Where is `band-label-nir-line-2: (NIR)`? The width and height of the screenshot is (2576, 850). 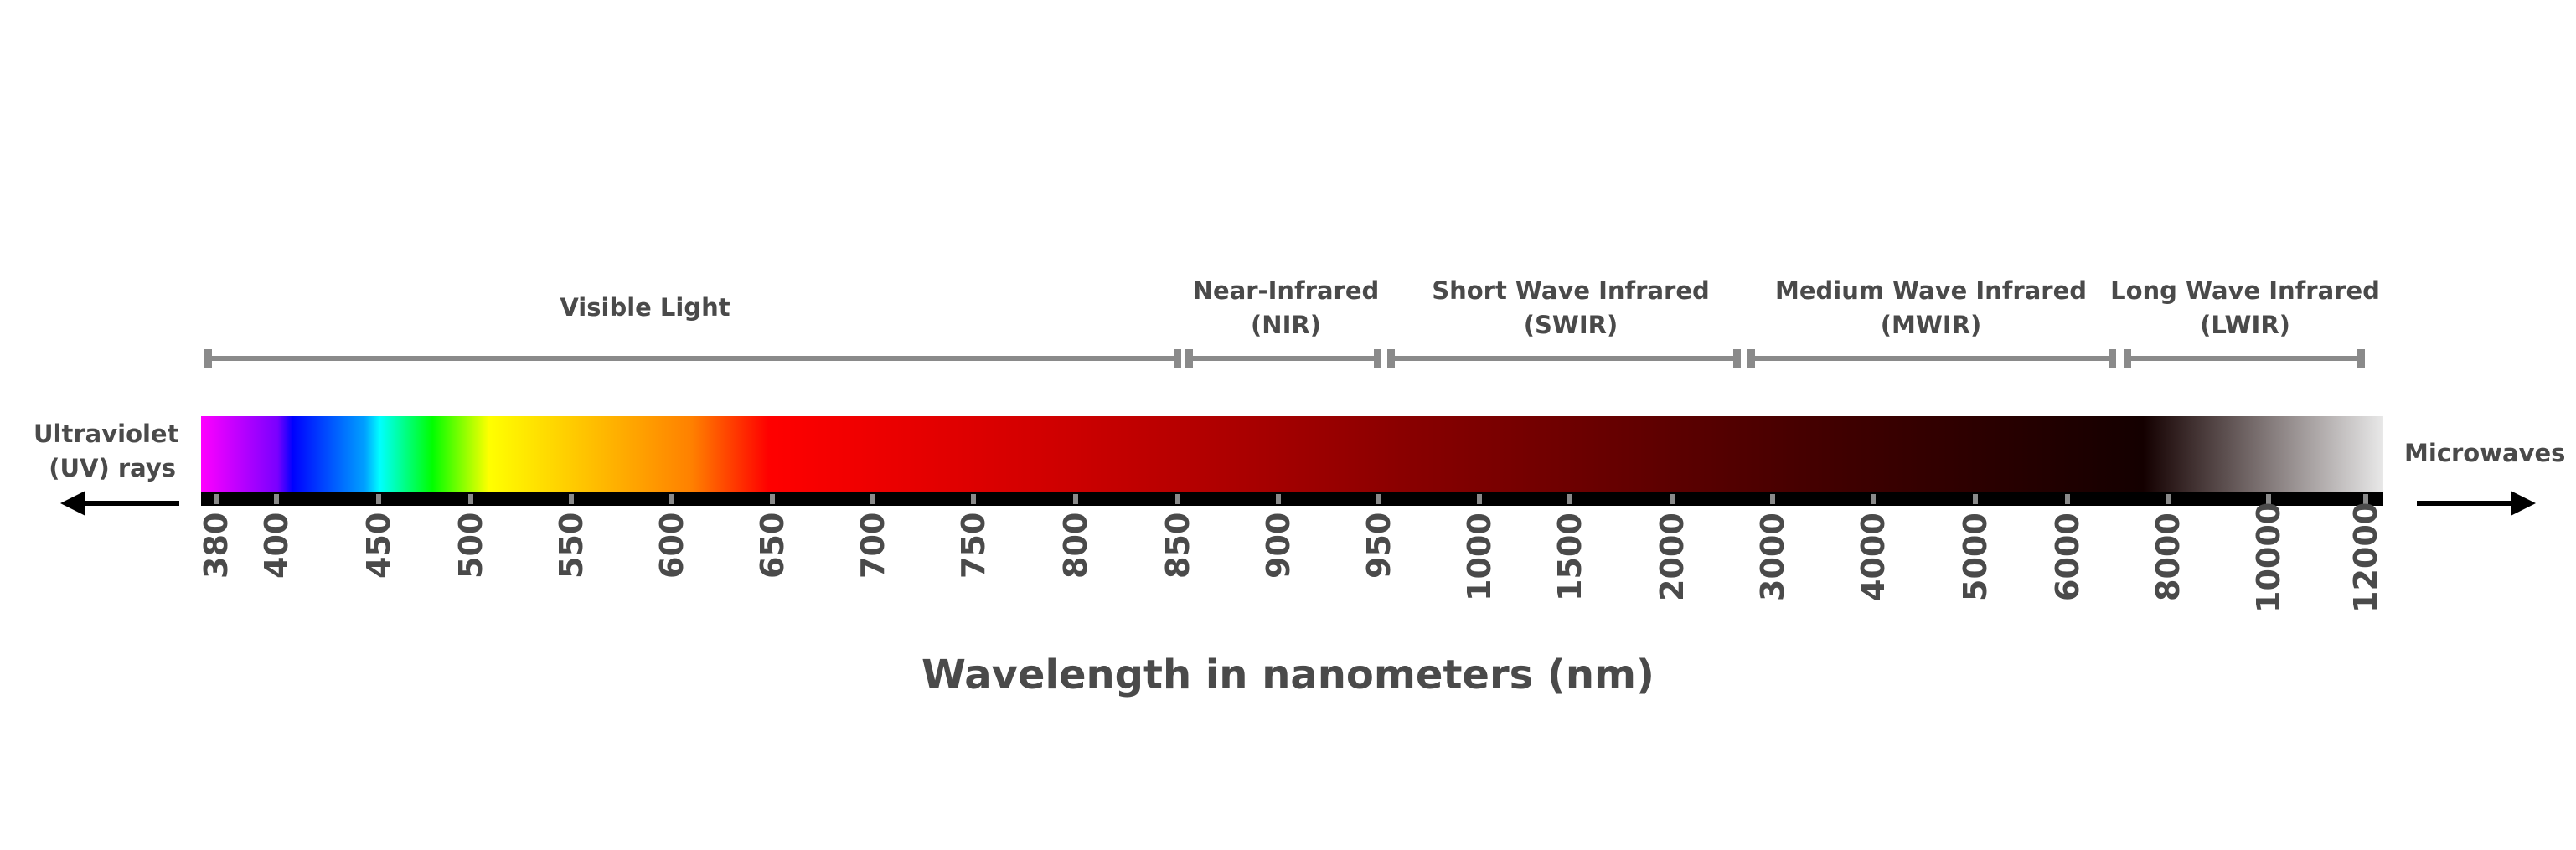 band-label-nir-line-2: (NIR) is located at coordinates (1286, 325).